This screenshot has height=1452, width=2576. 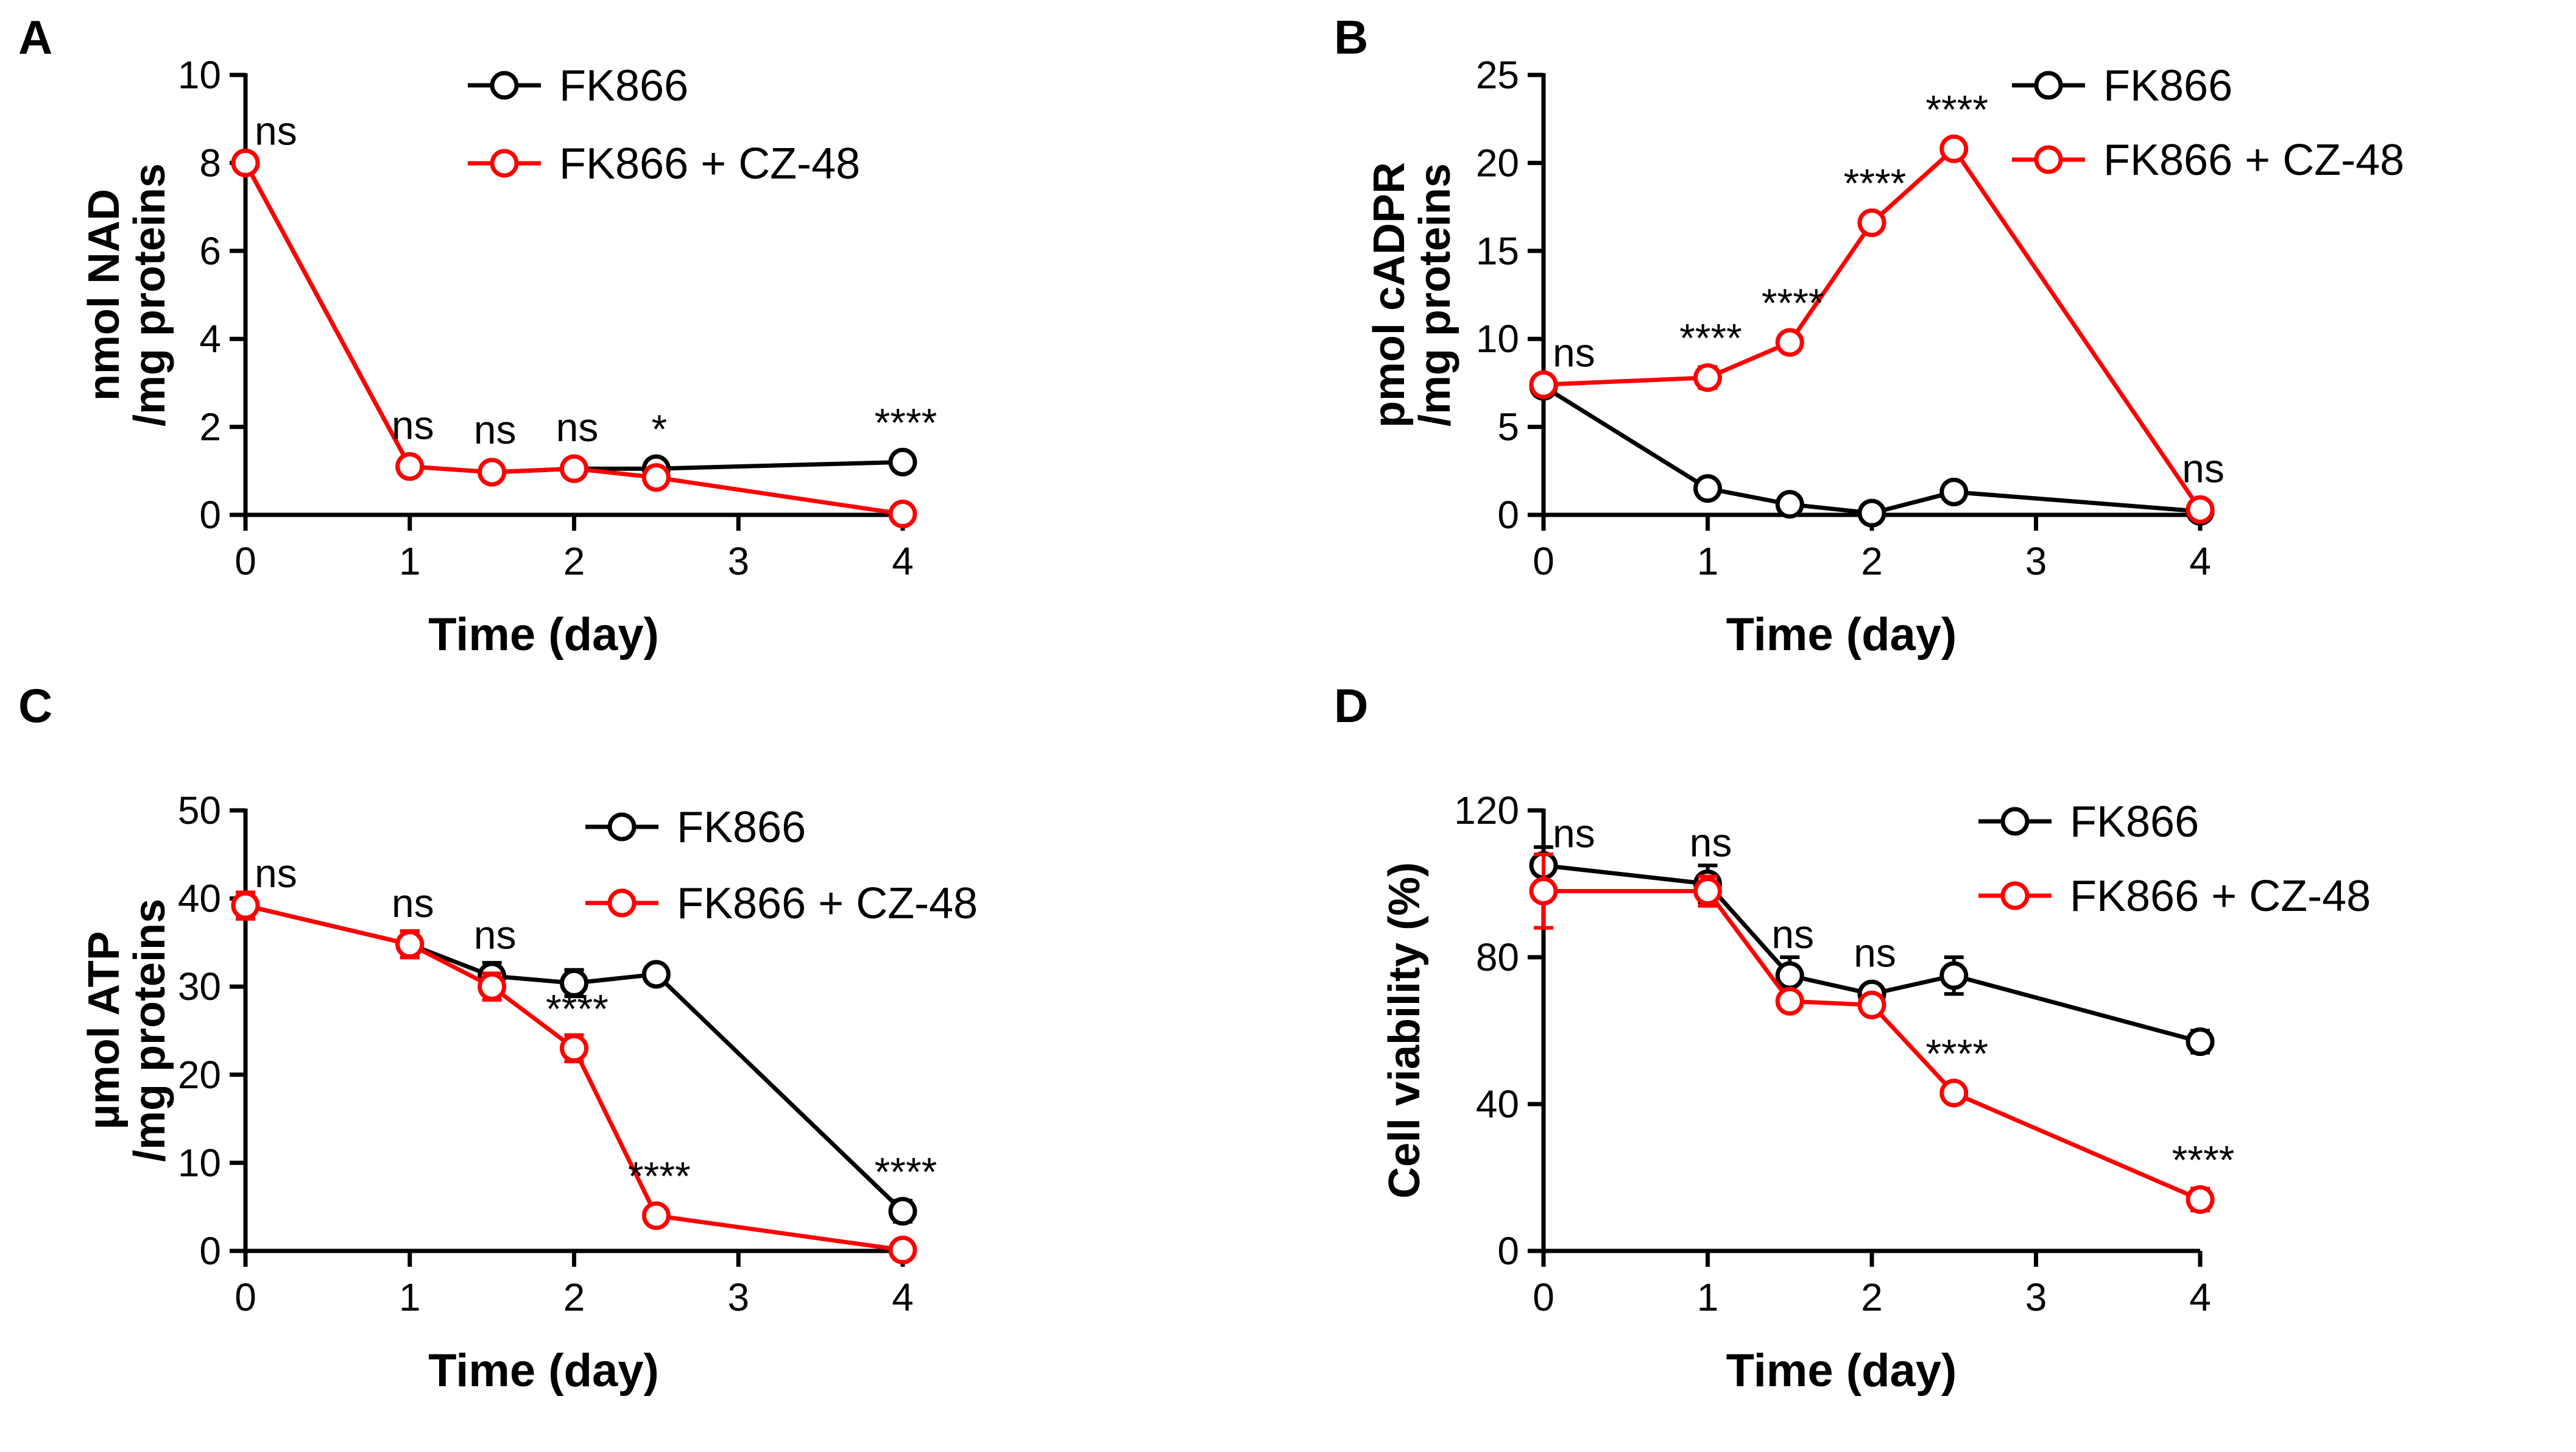 What do you see at coordinates (199, 1075) in the screenshot?
I see `y-tick-label: 20` at bounding box center [199, 1075].